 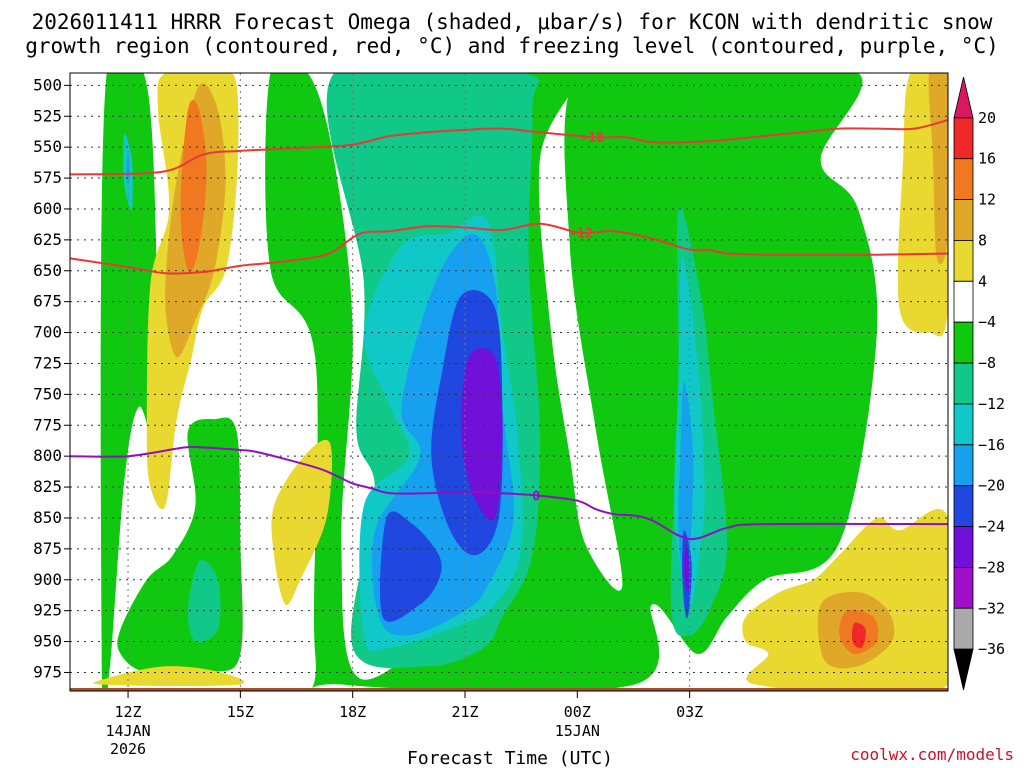 What do you see at coordinates (47, 362) in the screenshot?
I see `y-tick-label: 725` at bounding box center [47, 362].